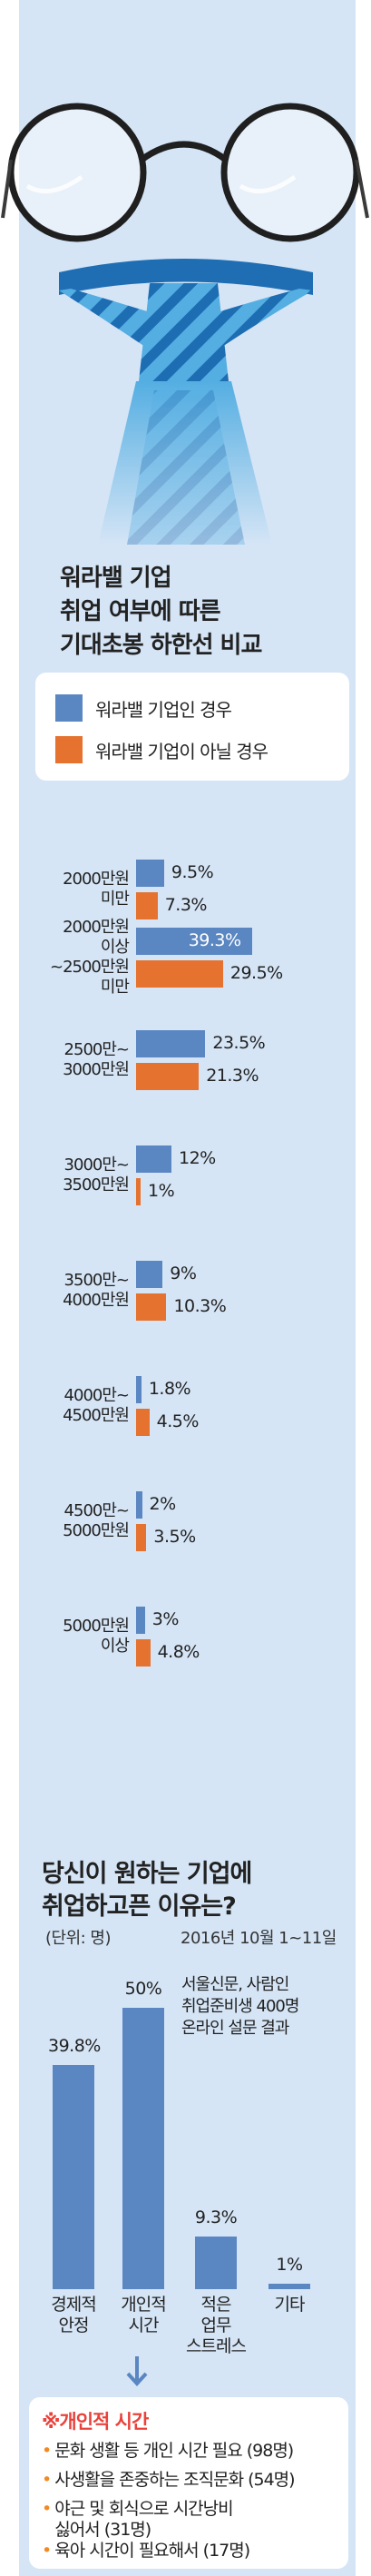 This screenshot has height=2576, width=371. What do you see at coordinates (96, 1520) in the screenshot?
I see `category-label: 4500만~ 5000만원` at bounding box center [96, 1520].